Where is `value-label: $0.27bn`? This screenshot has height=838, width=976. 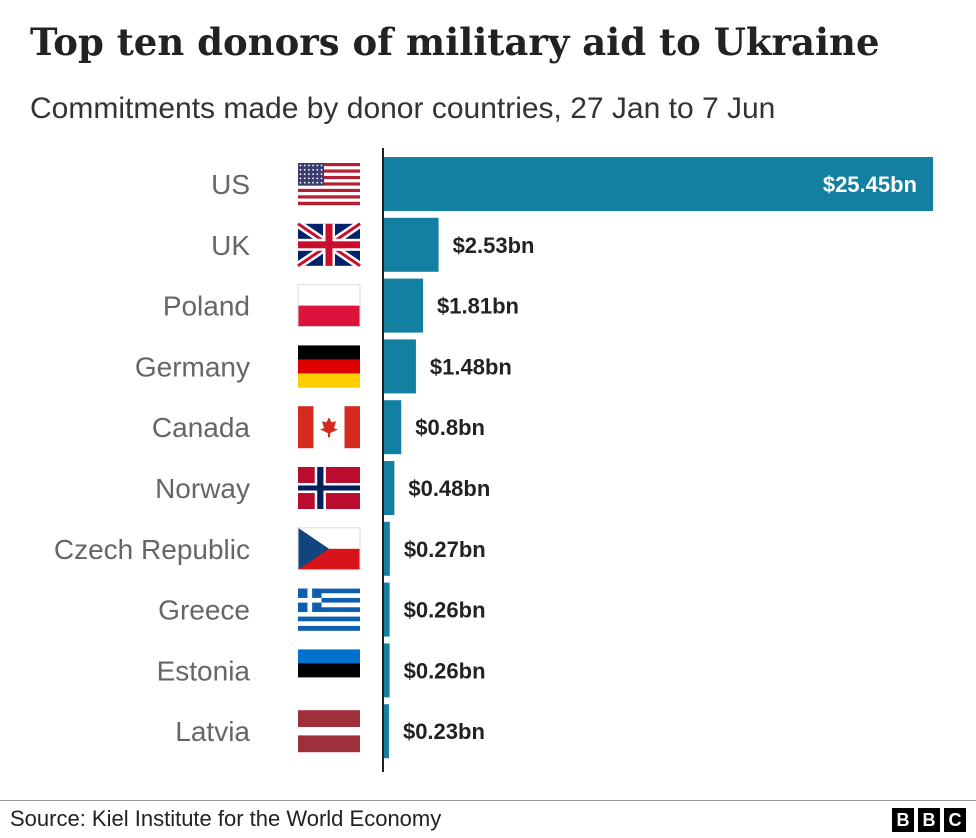 value-label: $0.27bn is located at coordinates (445, 549).